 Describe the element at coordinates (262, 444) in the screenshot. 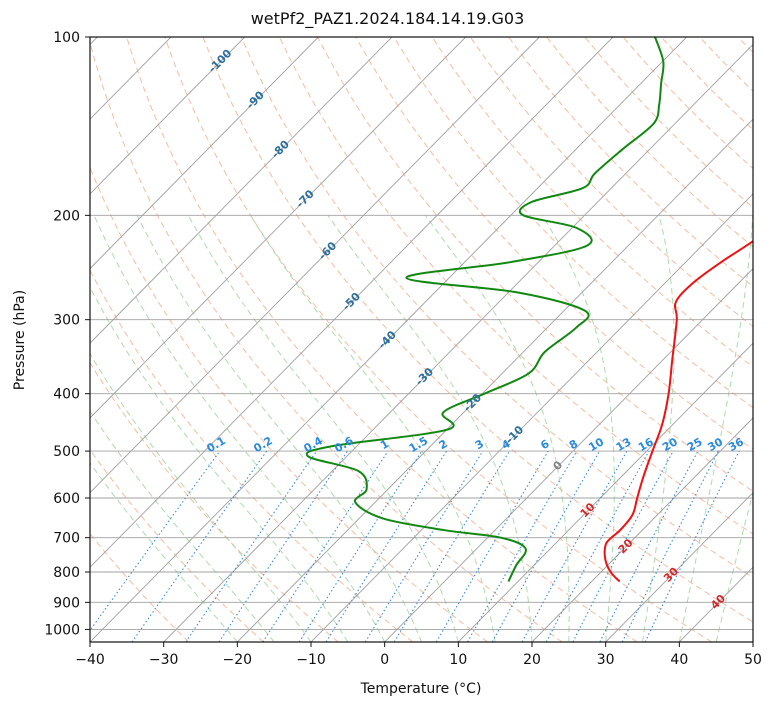

I see `mixing-ratio-label: 0.2` at that location.